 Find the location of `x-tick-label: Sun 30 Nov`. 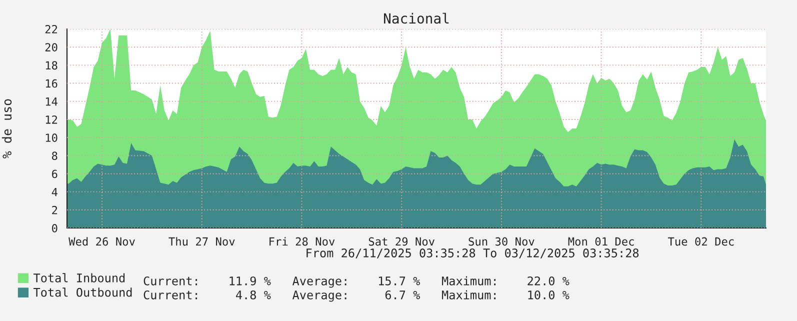

x-tick-label: Sun 30 Nov is located at coordinates (501, 241).